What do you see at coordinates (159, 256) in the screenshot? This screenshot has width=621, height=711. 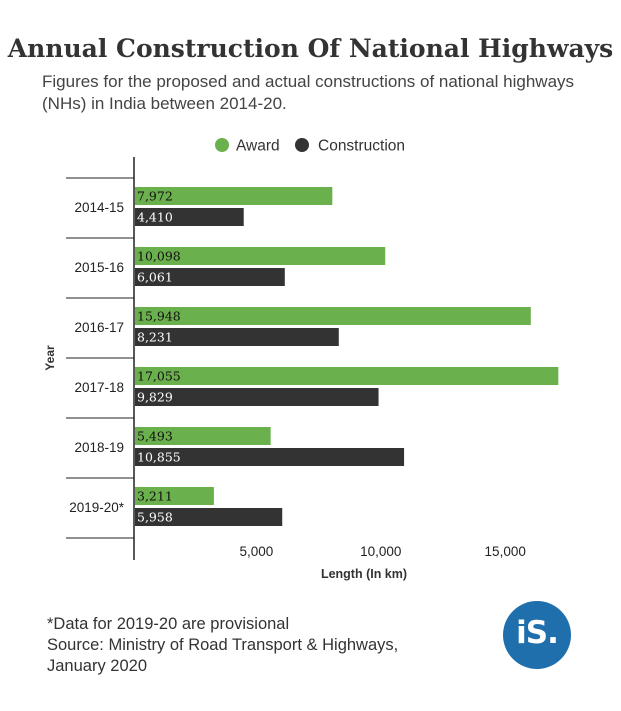 I see `data-label-award: 10,098` at bounding box center [159, 256].